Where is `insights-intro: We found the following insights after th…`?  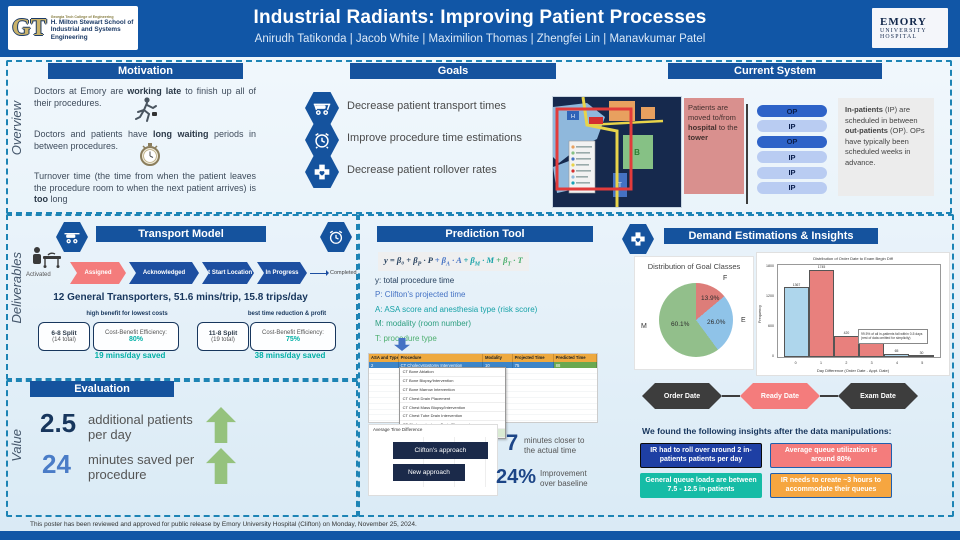
insights-intro: We found the following insights after th… is located at coordinates (767, 431).